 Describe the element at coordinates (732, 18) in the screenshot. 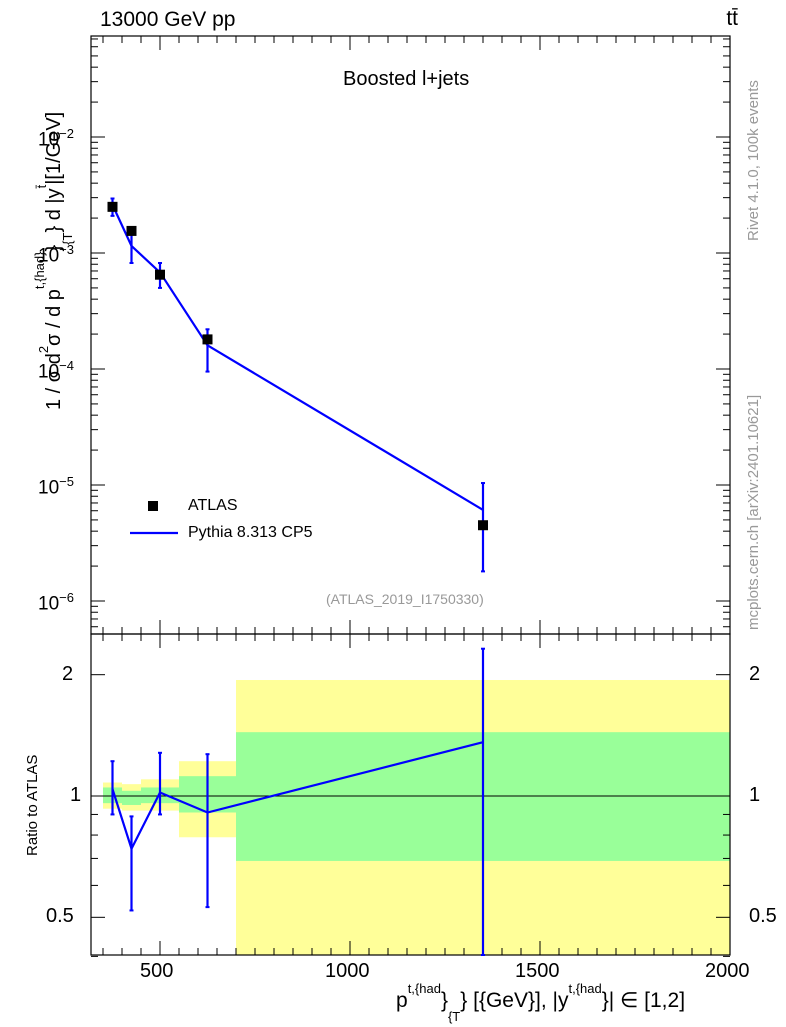

I see `process-label: tt̄` at that location.